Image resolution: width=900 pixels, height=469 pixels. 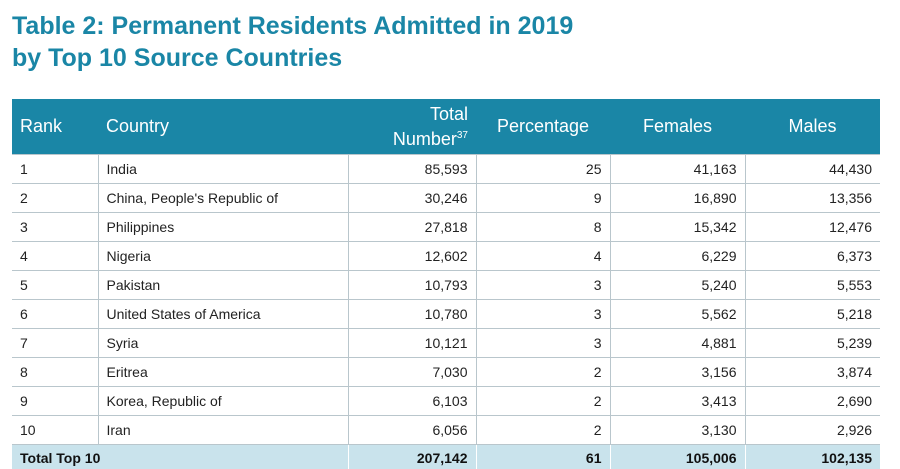 I want to click on cell-total: 12,602, so click(x=412, y=256).